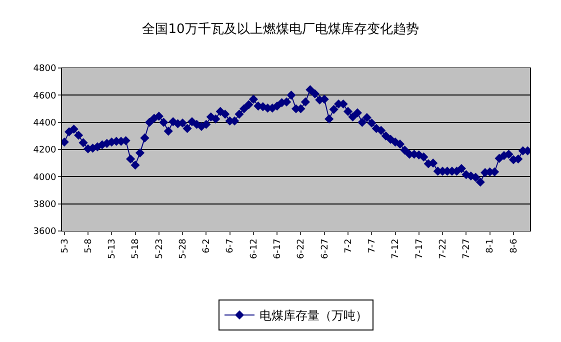 This screenshot has height=342, width=561. I want to click on x-tick-label: 5-28, so click(183, 249).